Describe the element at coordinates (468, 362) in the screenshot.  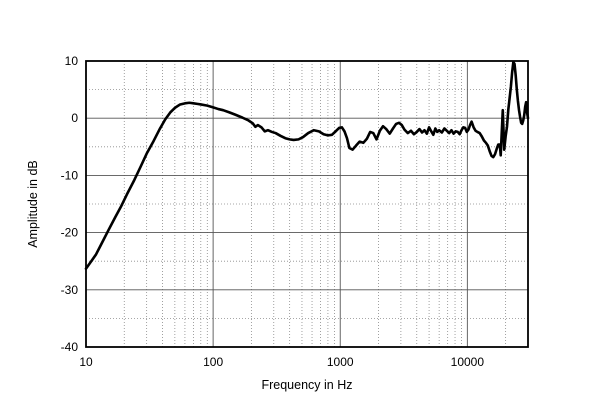
I see `x-tick-label: 10000` at that location.